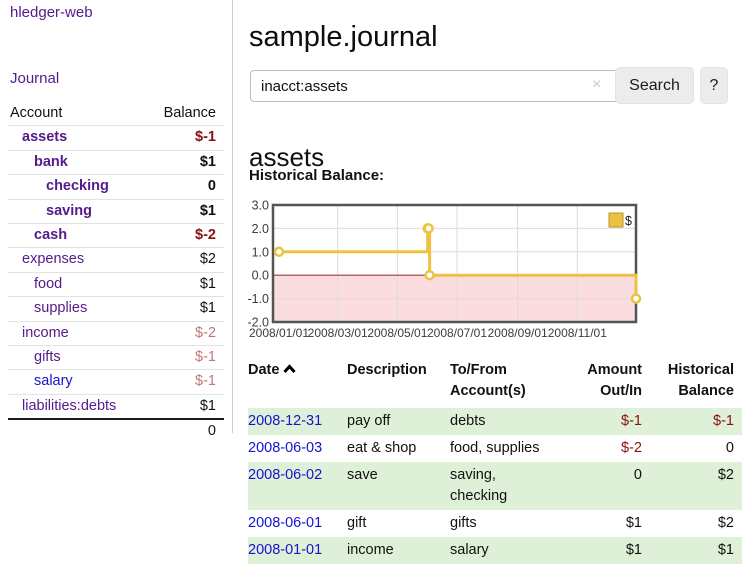  Describe the element at coordinates (285, 421) in the screenshot. I see `transaction-date-link: 2008-12-31` at that location.